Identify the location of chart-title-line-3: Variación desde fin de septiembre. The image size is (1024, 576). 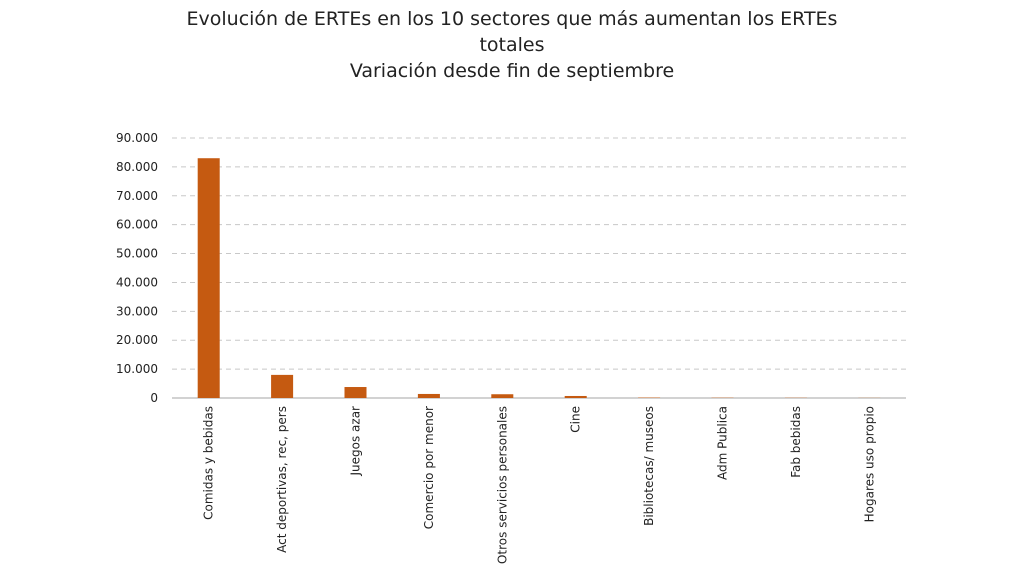
(512, 71).